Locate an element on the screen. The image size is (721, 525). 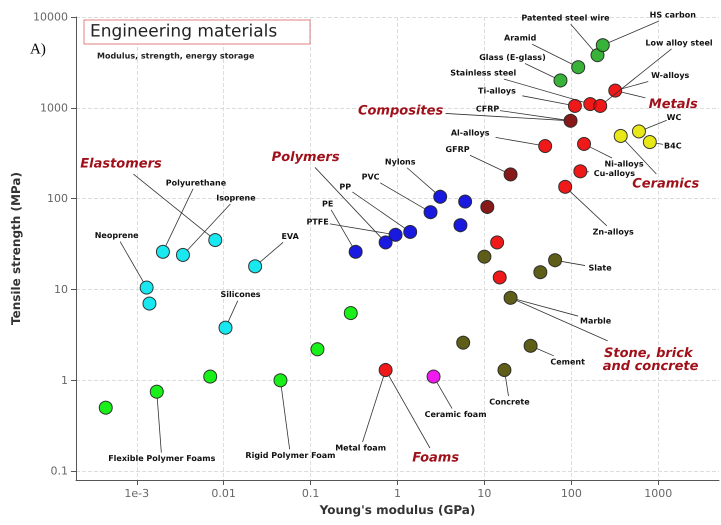
text: Polymers is located at coordinates (306, 157).